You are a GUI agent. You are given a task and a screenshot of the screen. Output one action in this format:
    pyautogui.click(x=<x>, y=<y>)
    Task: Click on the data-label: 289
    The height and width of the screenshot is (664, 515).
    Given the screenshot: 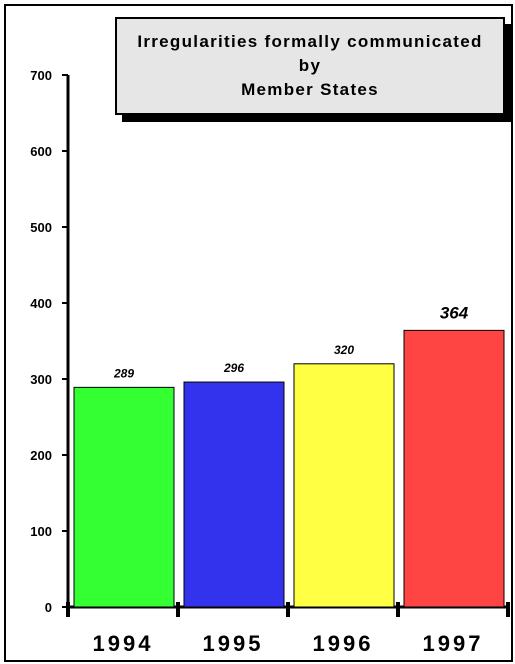 What is the action you would take?
    pyautogui.click(x=123, y=373)
    